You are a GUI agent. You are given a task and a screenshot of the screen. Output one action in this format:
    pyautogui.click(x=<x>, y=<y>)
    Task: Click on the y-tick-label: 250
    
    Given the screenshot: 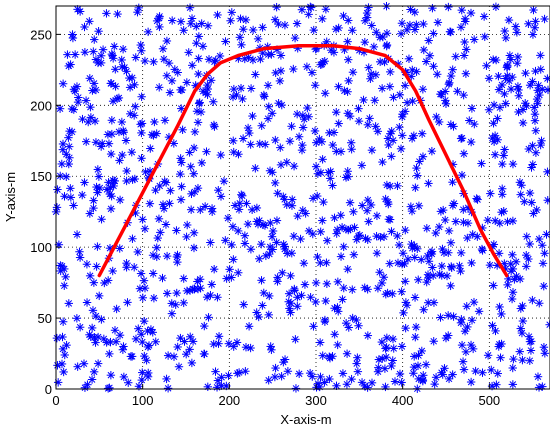 What is the action you would take?
    pyautogui.click(x=41, y=34)
    